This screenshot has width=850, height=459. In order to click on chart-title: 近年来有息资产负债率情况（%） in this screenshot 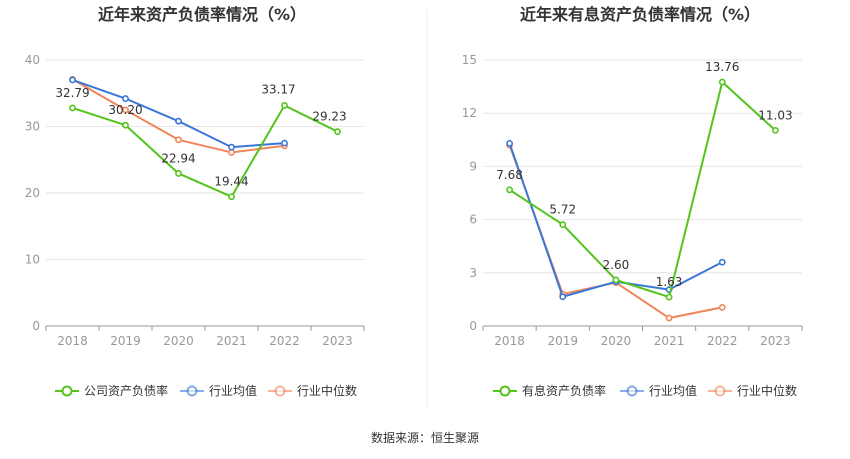, I will do `click(640, 14)`.